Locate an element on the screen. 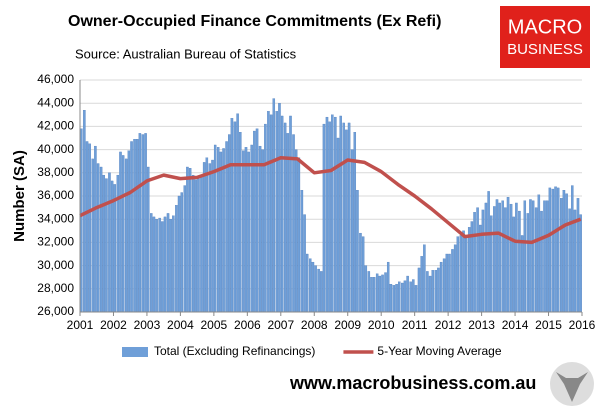 Image resolution: width=604 pixels, height=410 pixels. x-tick-label: 2009 is located at coordinates (347, 325).